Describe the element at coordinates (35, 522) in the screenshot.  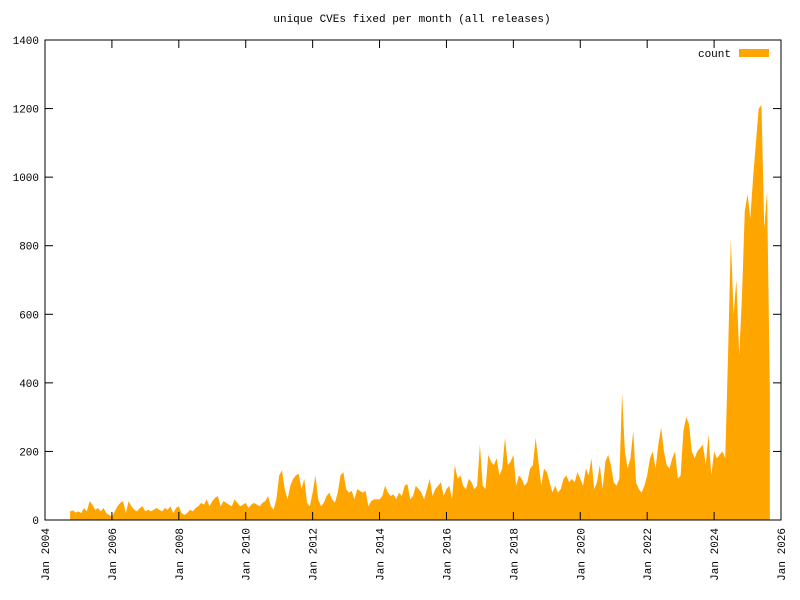
I see `y-tick-label: 0` at that location.